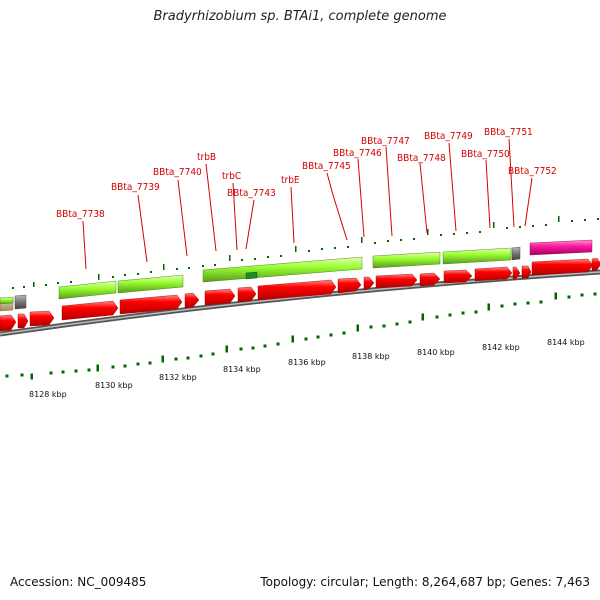  Describe the element at coordinates (485, 154) in the screenshot. I see `gene-label-bbta-7750: BBta_7750` at that location.